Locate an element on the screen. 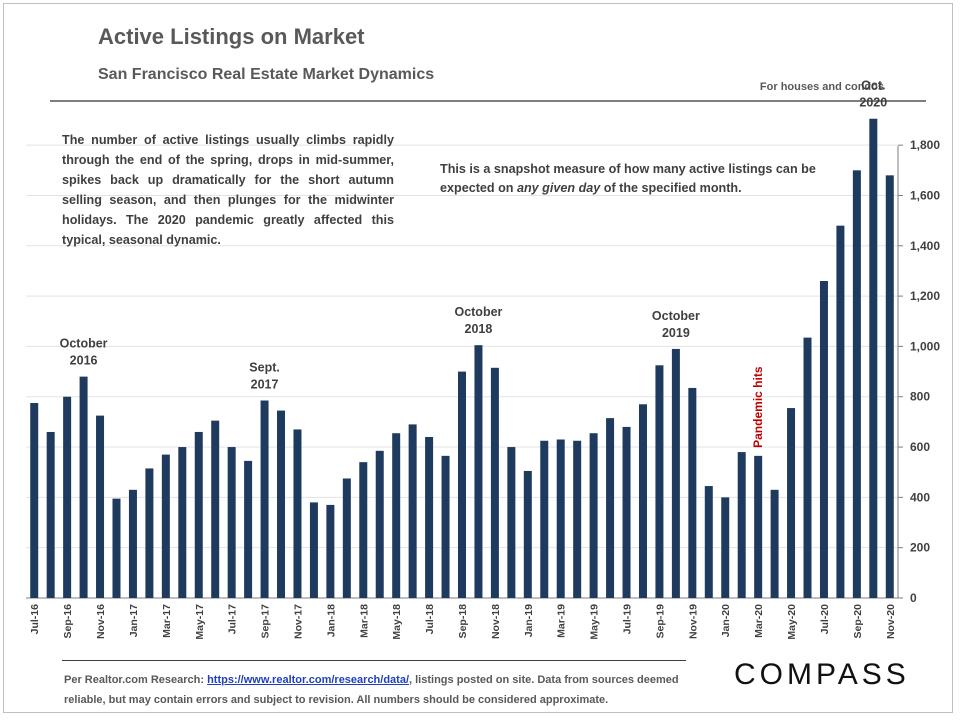 The width and height of the screenshot is (960, 720). y-tick-label: 800 is located at coordinates (920, 397).